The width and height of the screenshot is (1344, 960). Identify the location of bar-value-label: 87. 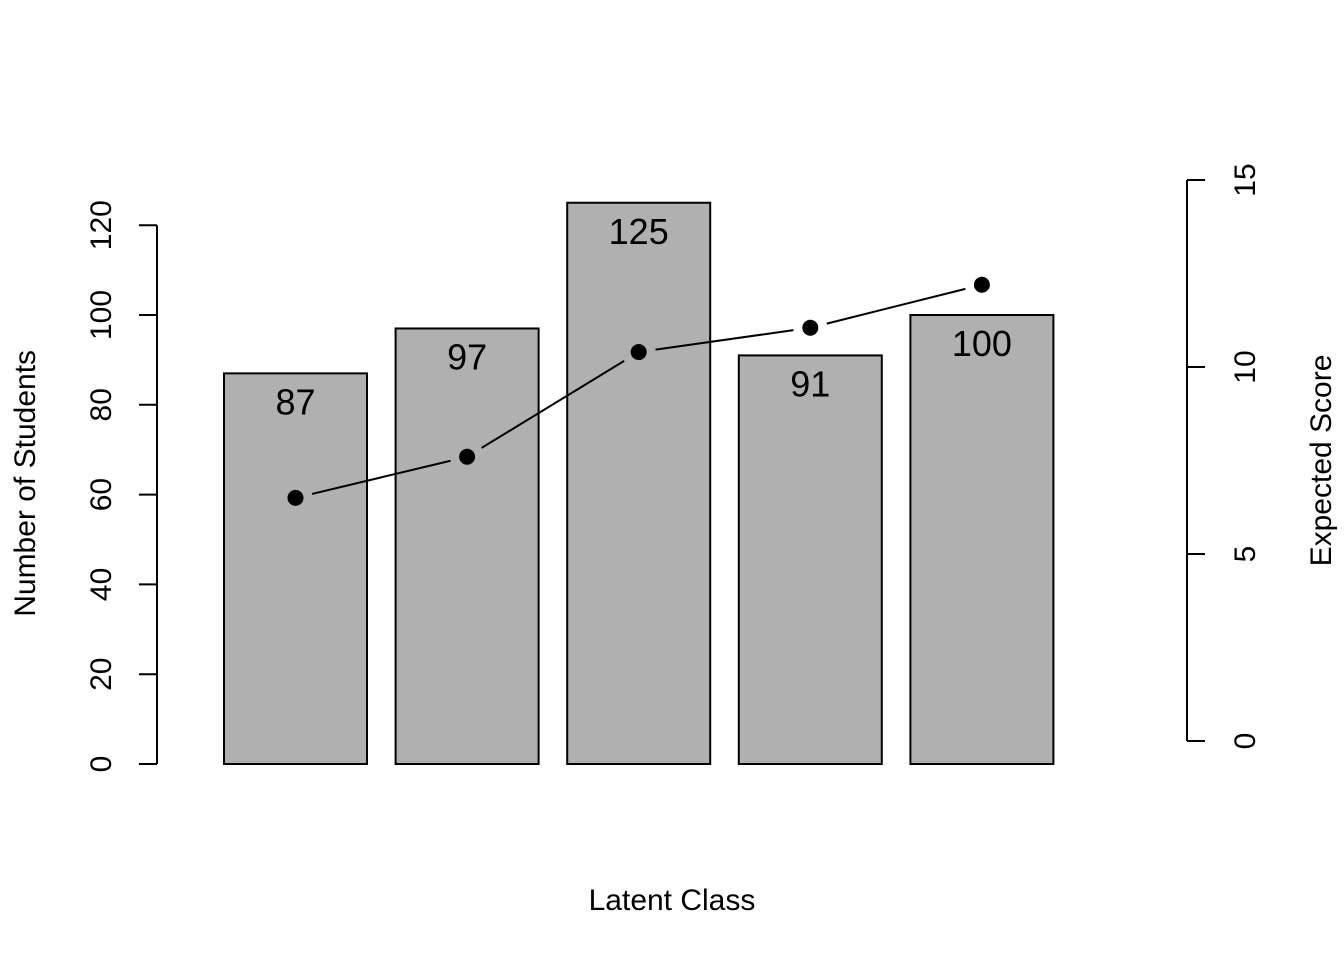
(295, 401).